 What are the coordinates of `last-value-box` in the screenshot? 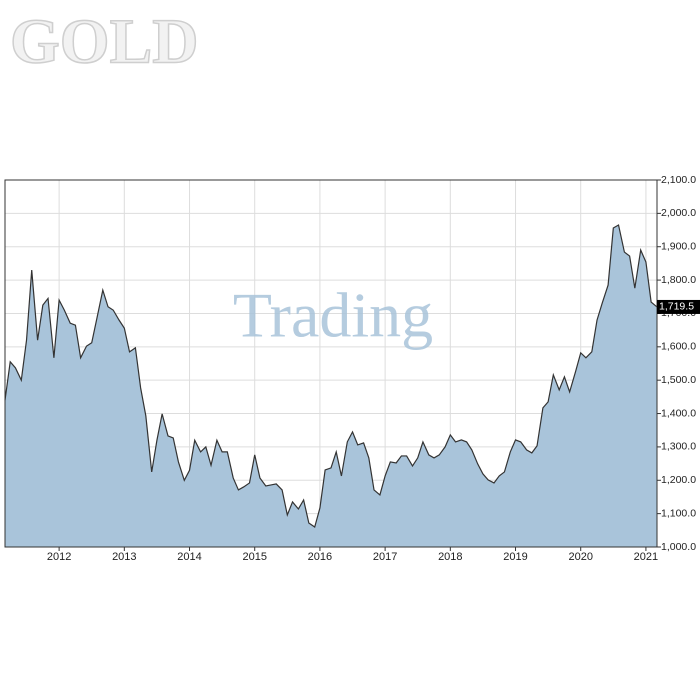 It's located at (678, 306).